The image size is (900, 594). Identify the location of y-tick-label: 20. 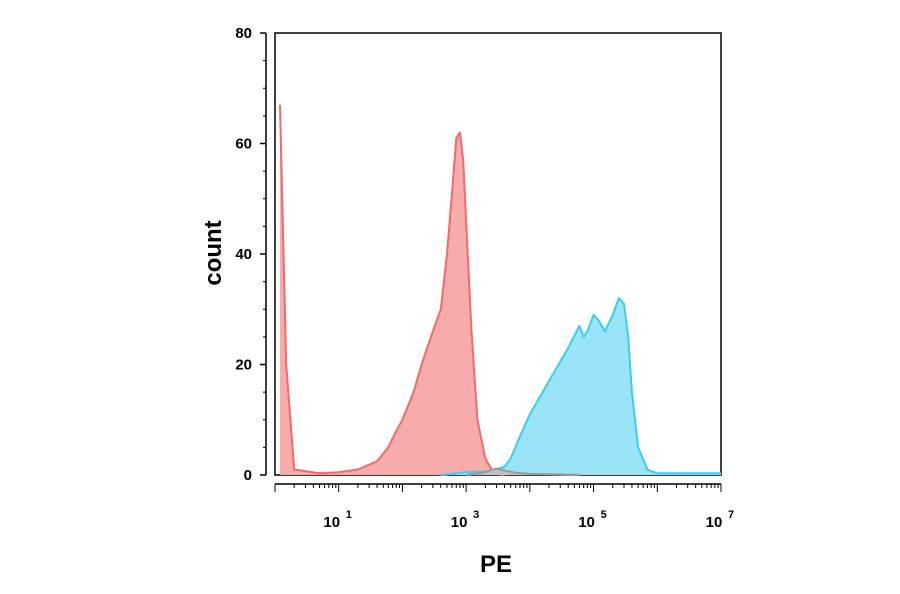
(243, 365).